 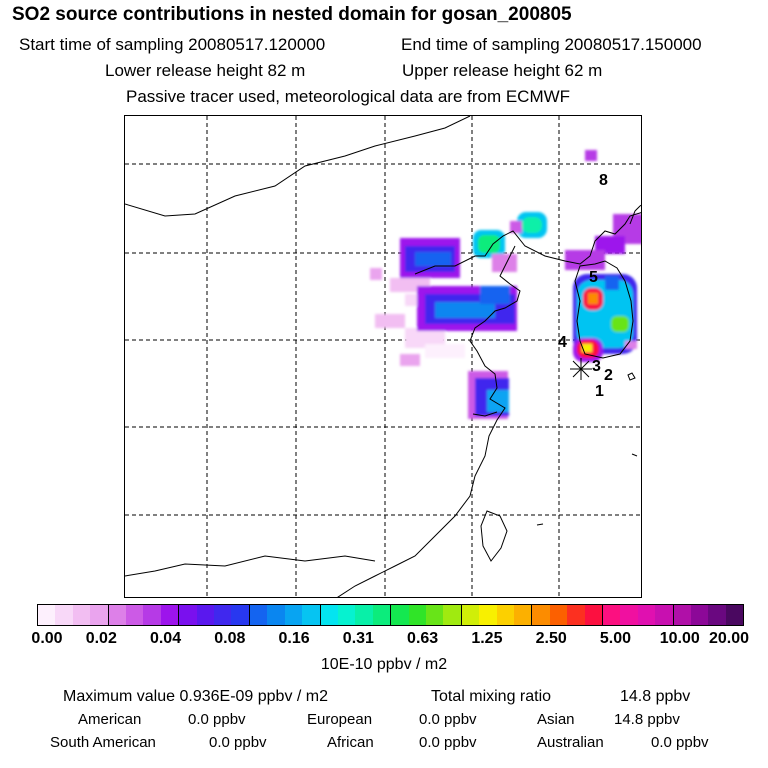 I want to click on start-time-label: Start time of sampling 20080517.120000, so click(x=172, y=44).